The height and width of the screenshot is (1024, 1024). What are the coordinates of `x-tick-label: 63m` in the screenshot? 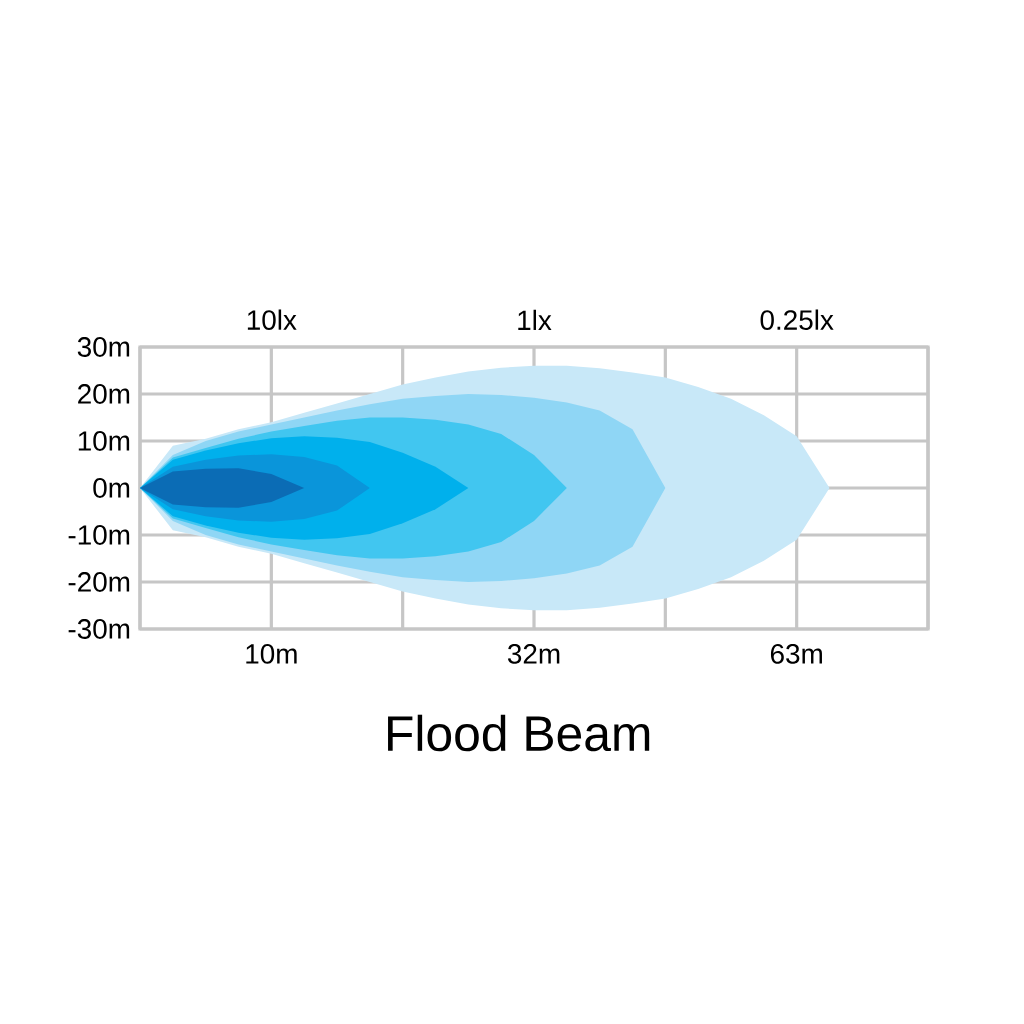 It's located at (796, 654).